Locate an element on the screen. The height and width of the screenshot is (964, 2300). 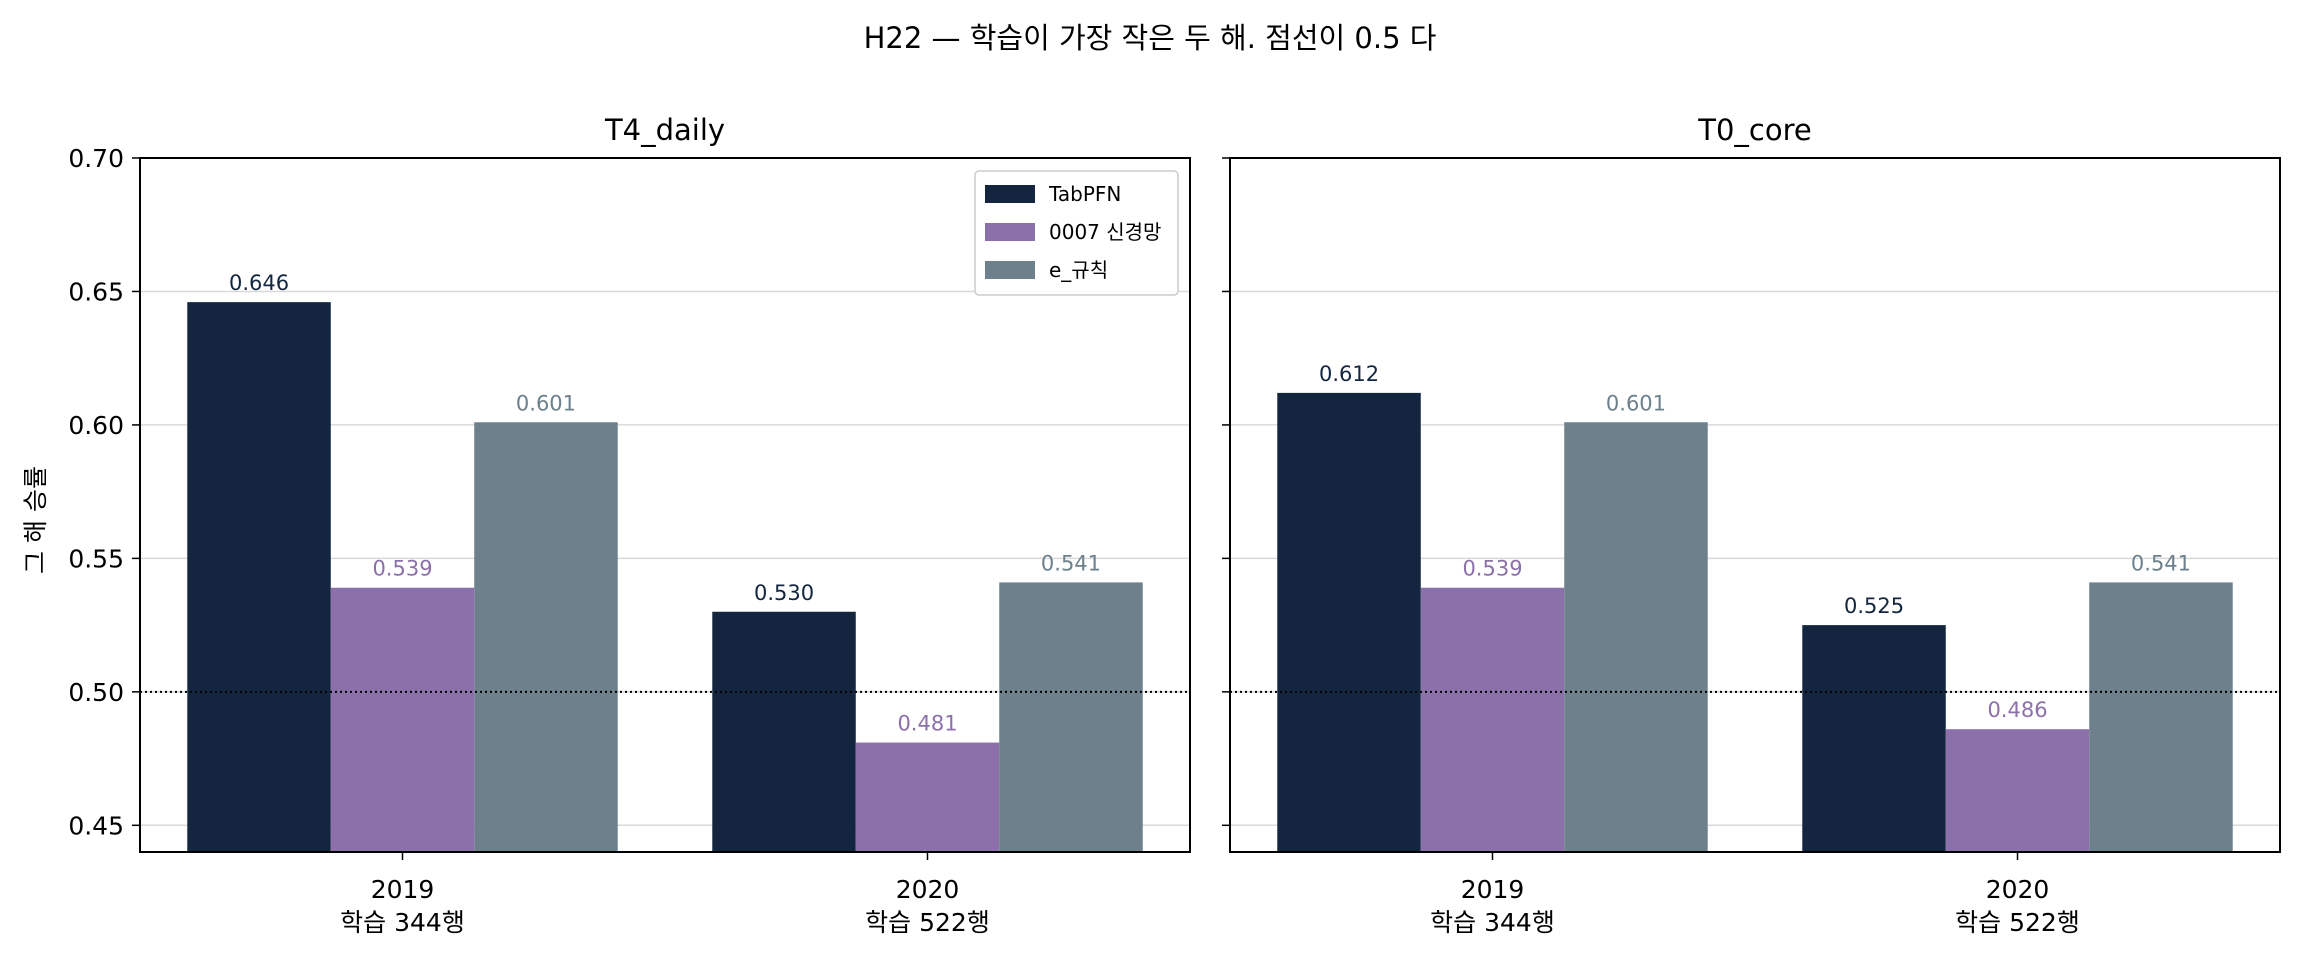
data-label: 0.646 is located at coordinates (259, 283).